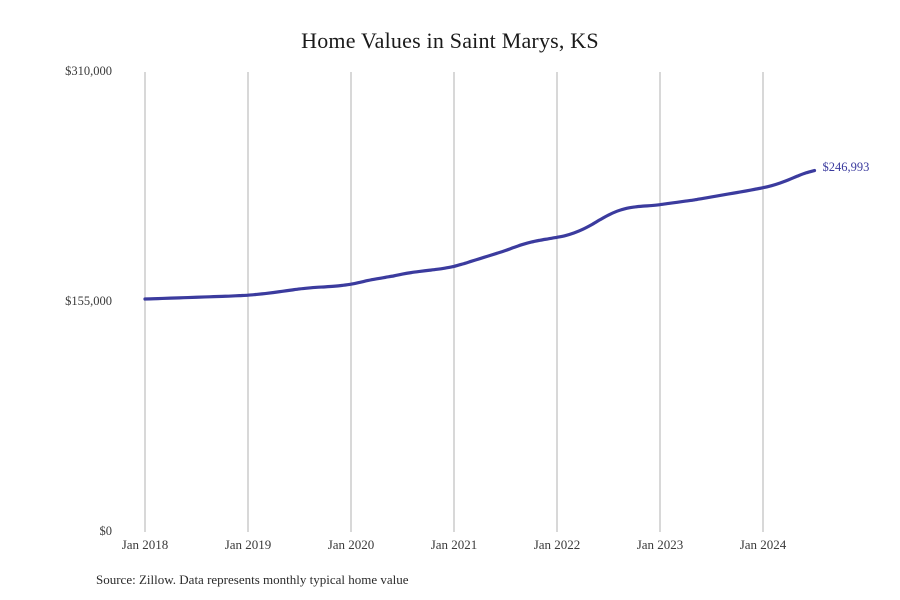 This screenshot has height=600, width=900. I want to click on x-axis-tick-jan-2020: Jan 2020, so click(351, 544).